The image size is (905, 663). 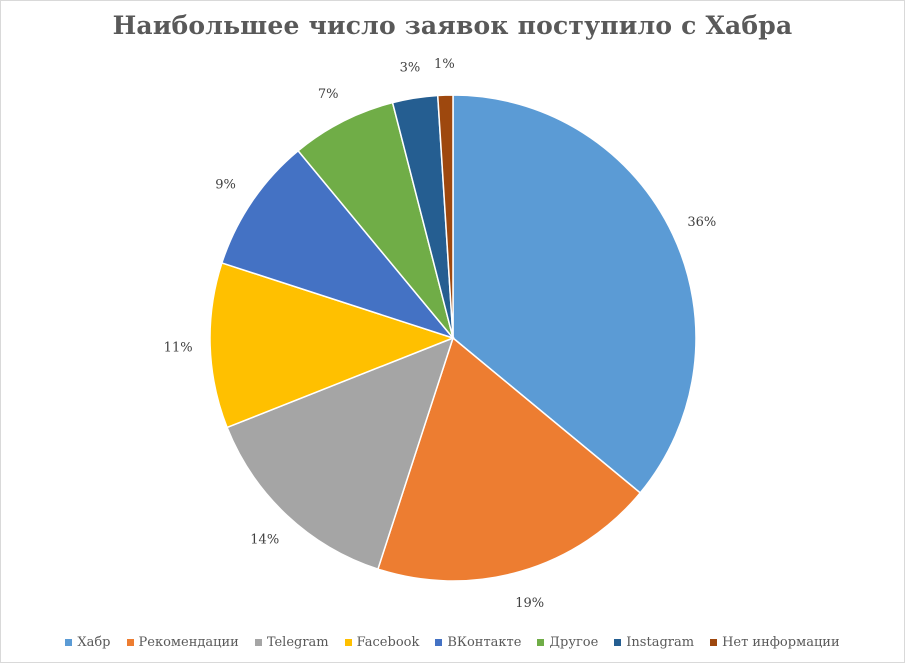 I want to click on data-label-другое: 7%, so click(x=328, y=94).